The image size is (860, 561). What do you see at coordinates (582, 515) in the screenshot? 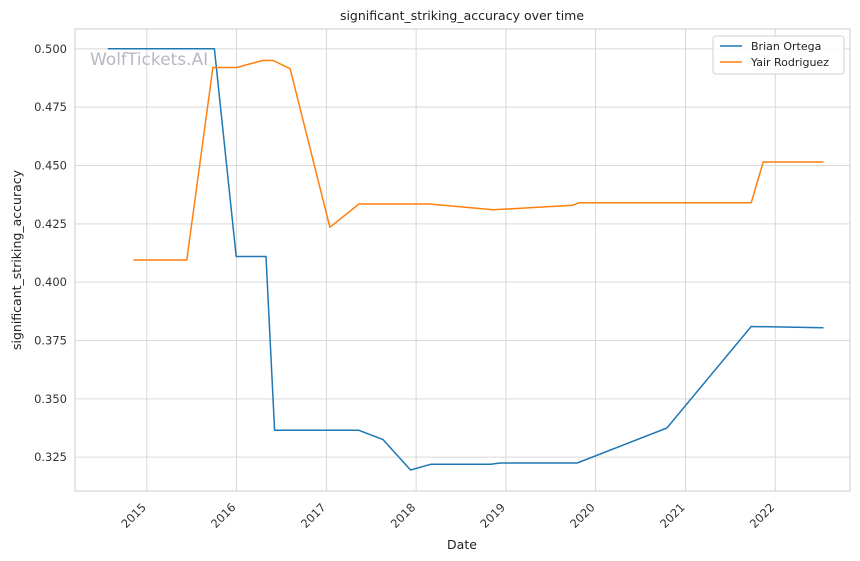
I see `x-tick-label: 2020` at bounding box center [582, 515].